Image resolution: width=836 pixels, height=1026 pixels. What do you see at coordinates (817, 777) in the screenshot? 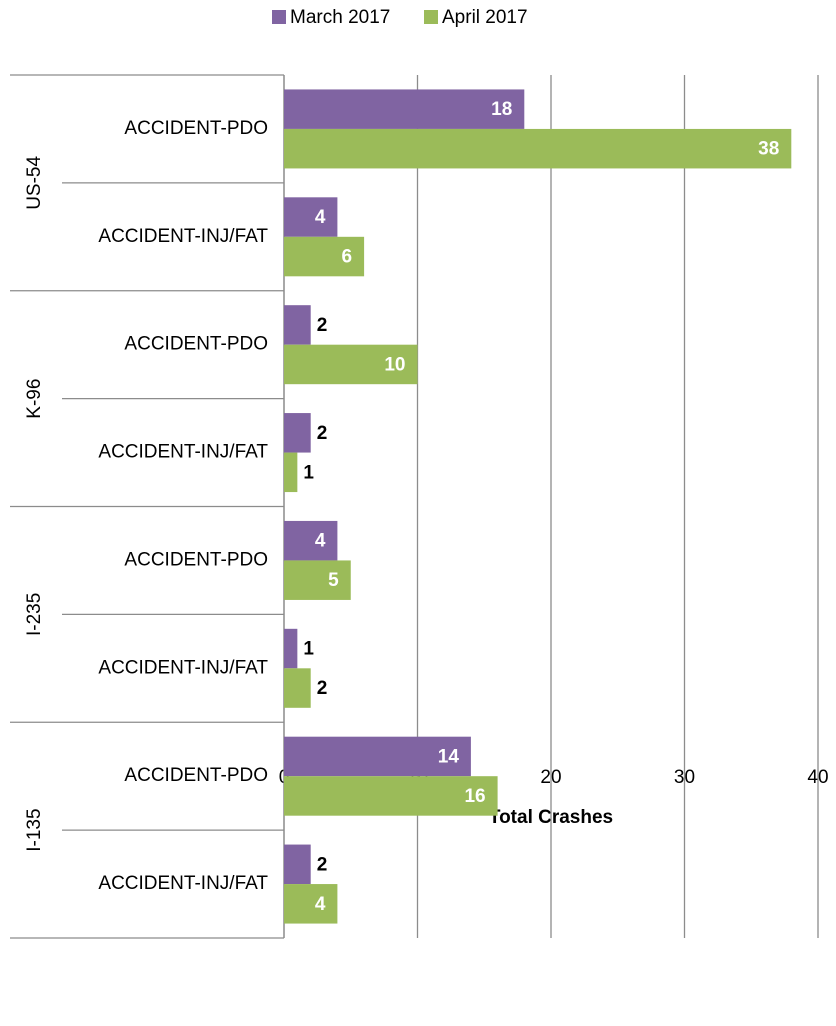
I see `x-tick-label: 40` at bounding box center [817, 777].